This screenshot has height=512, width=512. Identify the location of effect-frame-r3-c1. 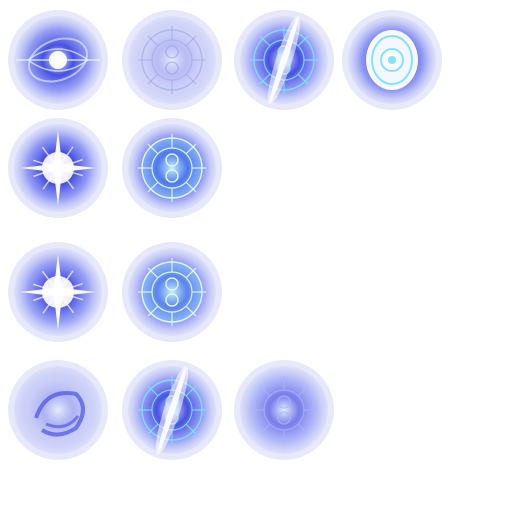
(58, 292).